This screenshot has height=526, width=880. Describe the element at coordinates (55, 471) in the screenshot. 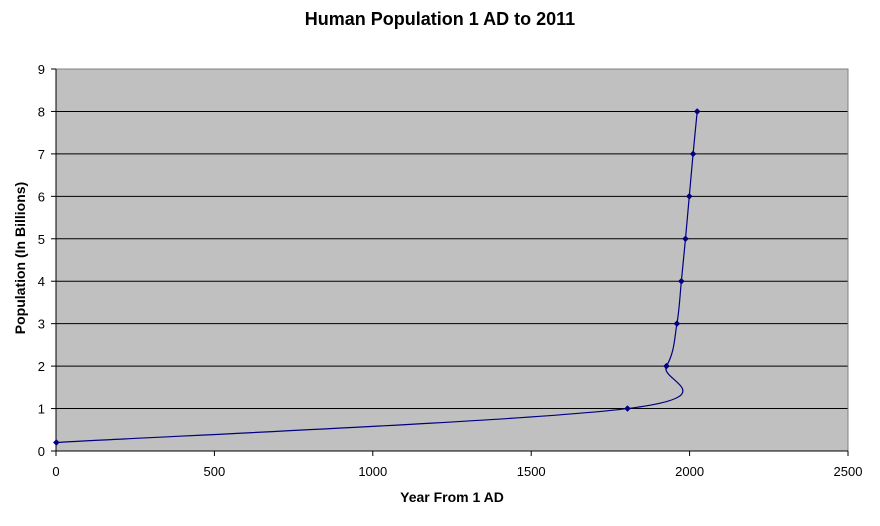

I see `x-tick-label-0: 0` at that location.